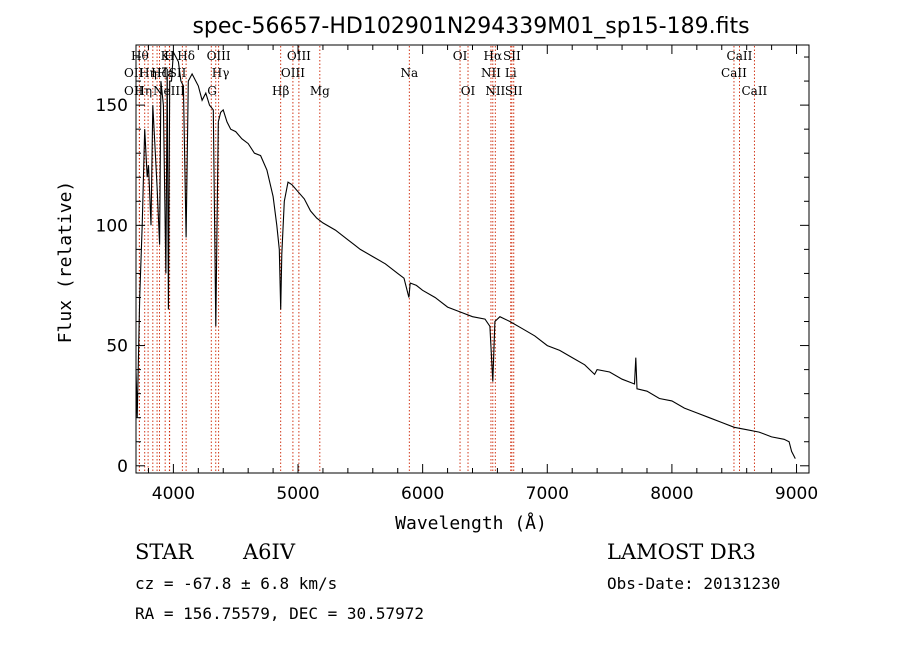  Describe the element at coordinates (164, 552) in the screenshot. I see `object-class: STAR` at that location.